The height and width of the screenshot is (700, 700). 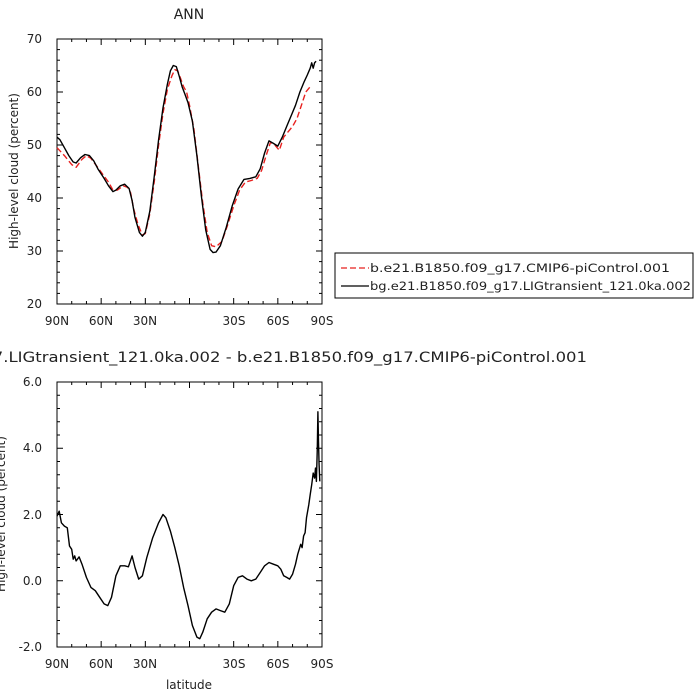 I want to click on top-ytick-label: 60, so click(x=34, y=92).